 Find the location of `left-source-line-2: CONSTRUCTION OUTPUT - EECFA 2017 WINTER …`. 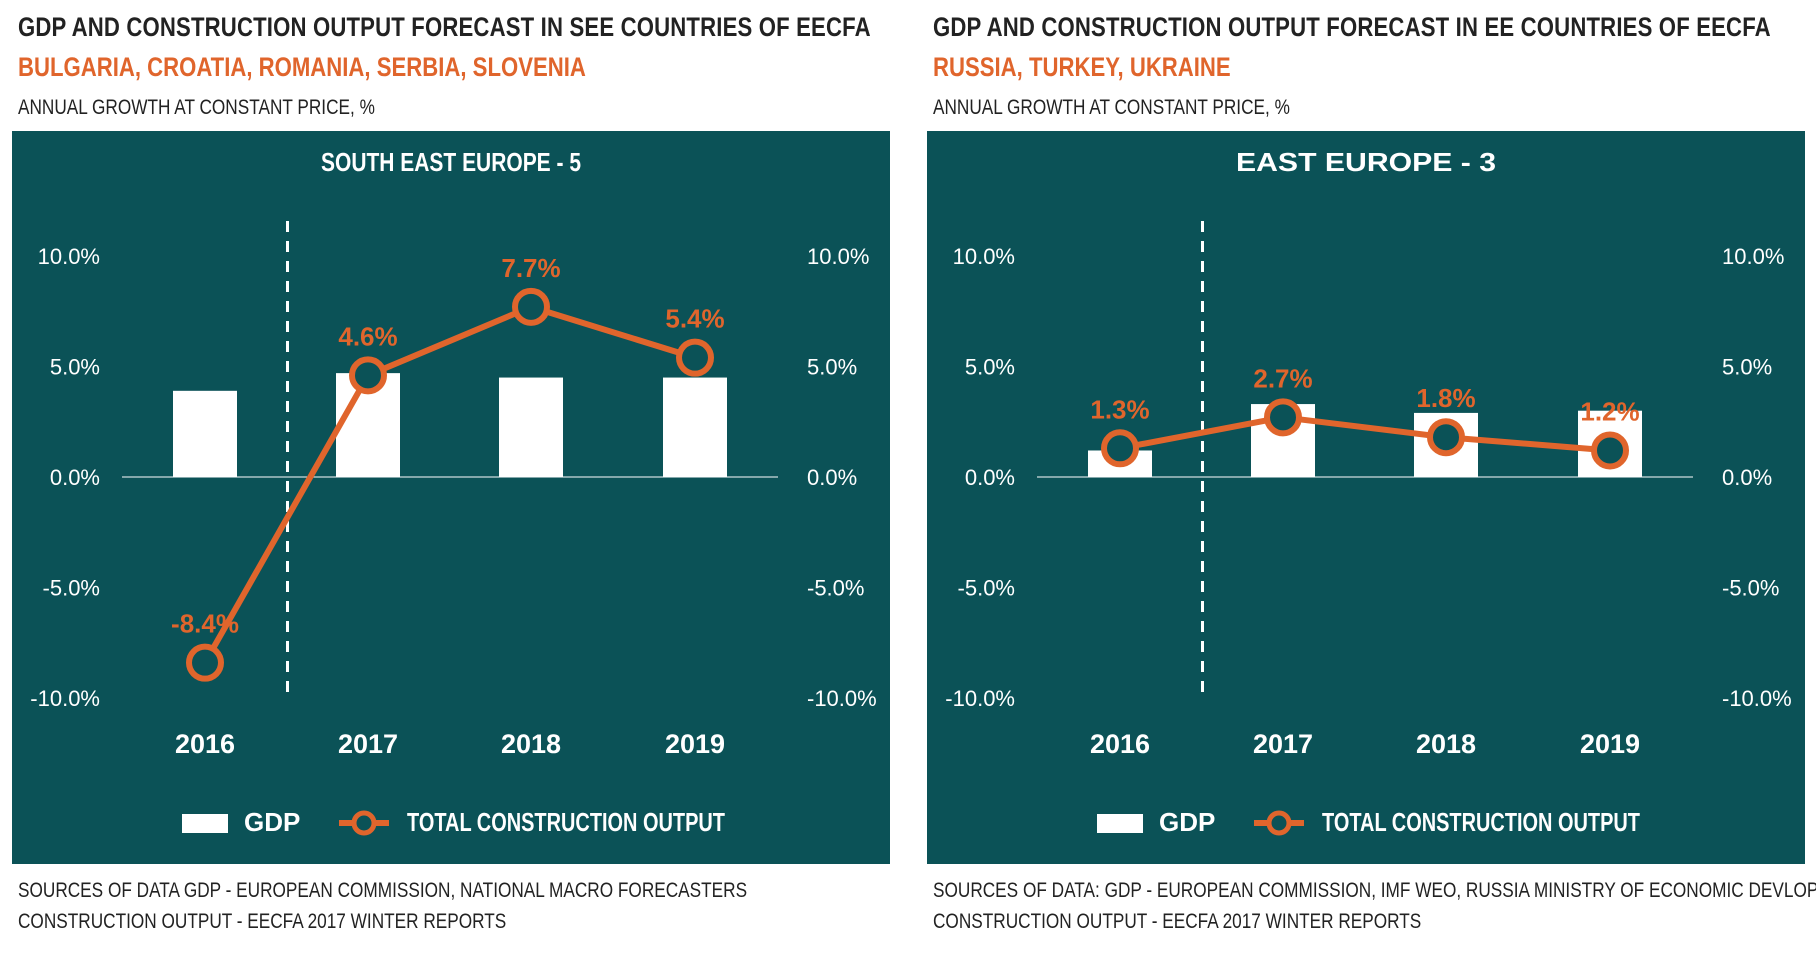

left-source-line-2: CONSTRUCTION OUTPUT - EECFA 2017 WINTER … is located at coordinates (262, 921).